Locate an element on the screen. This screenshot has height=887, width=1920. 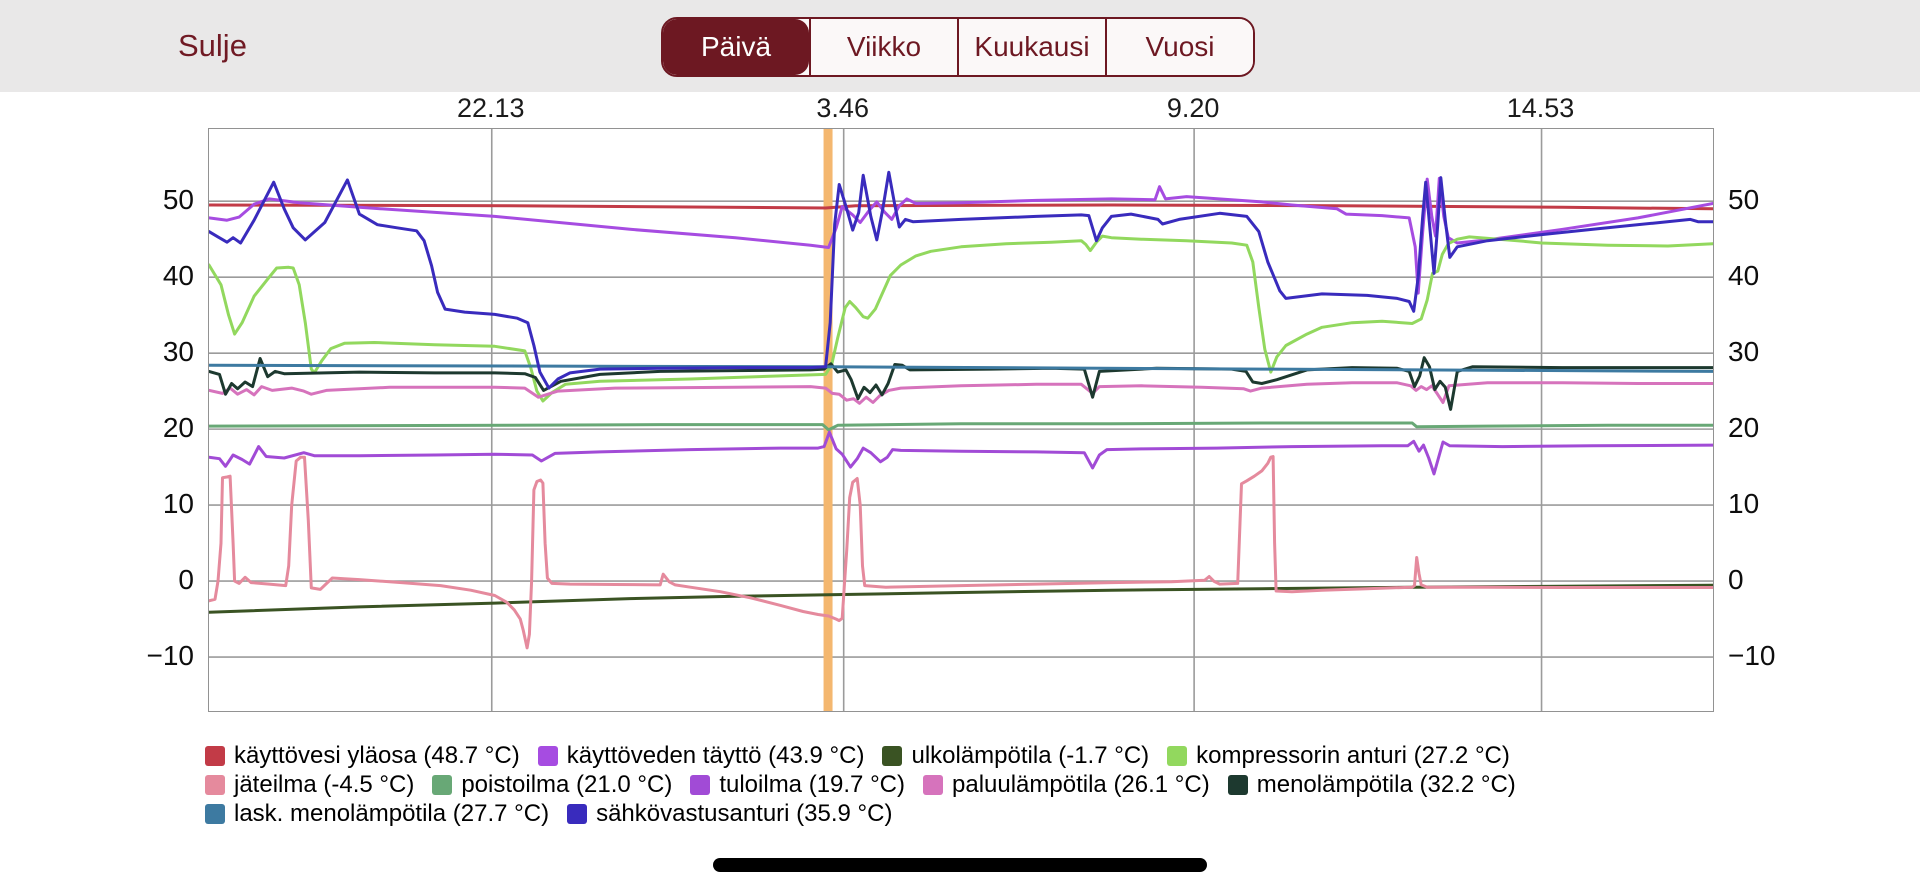
x-axis-tick-label: 9.20 is located at coordinates (1193, 108).